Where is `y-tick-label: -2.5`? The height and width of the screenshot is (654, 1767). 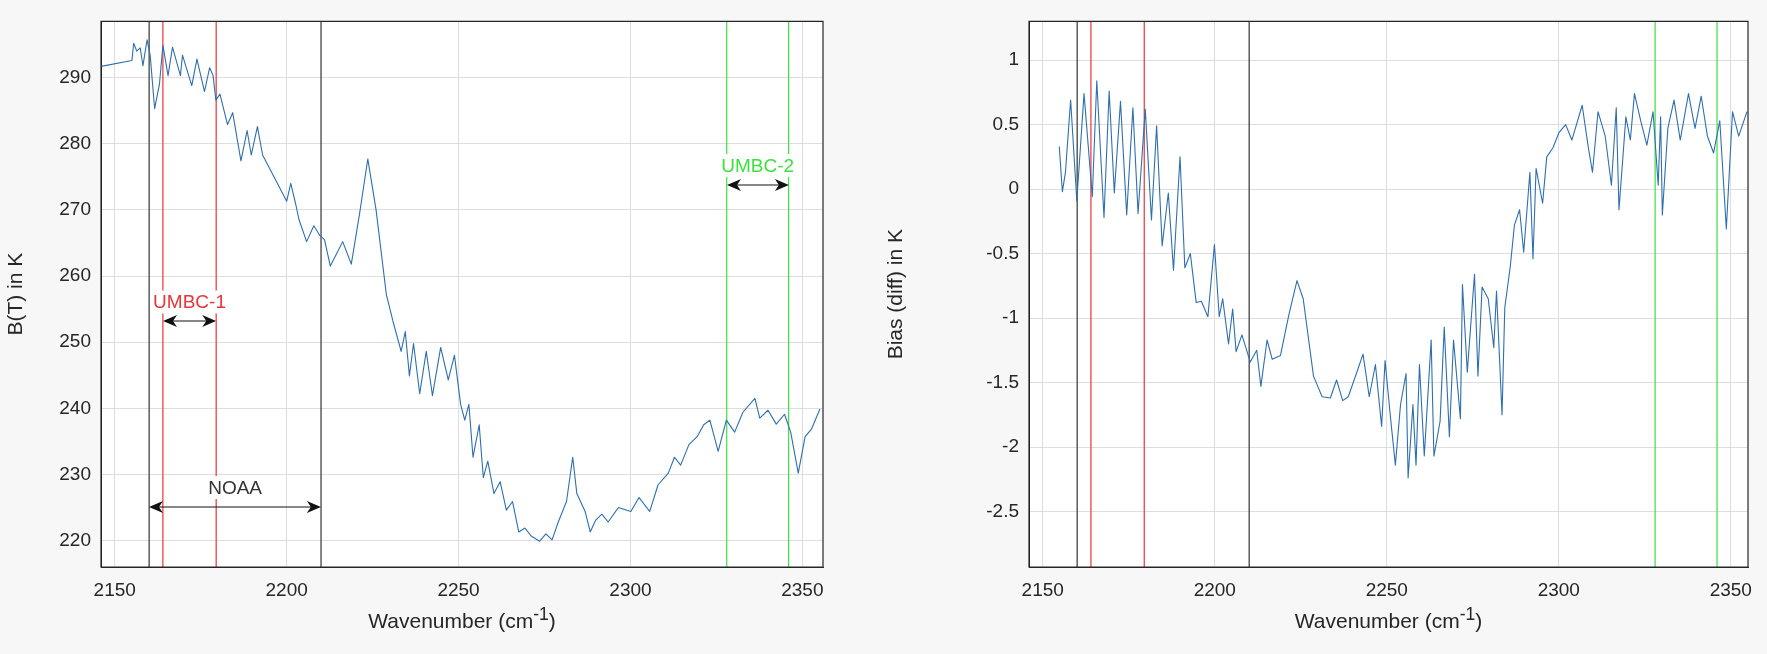 y-tick-label: -2.5 is located at coordinates (1002, 510).